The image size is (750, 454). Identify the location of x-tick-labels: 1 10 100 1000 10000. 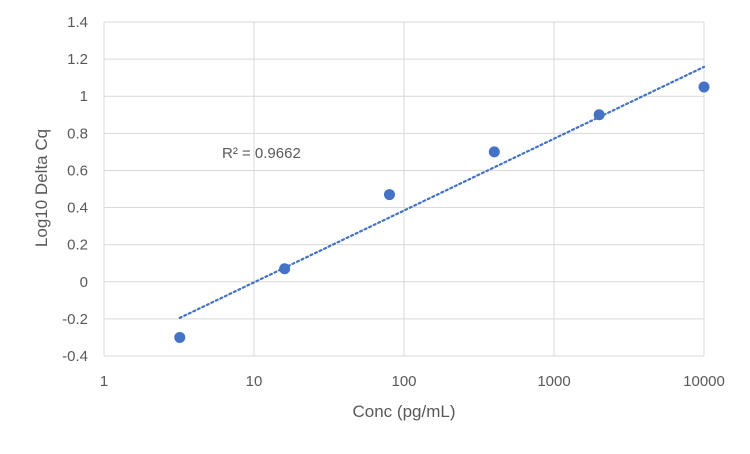
(412, 381).